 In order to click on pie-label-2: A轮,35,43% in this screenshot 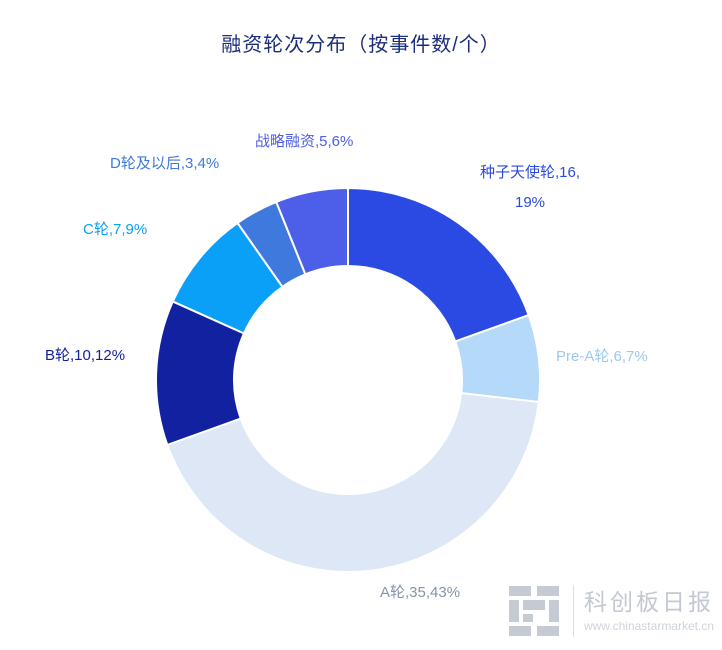, I will do `click(420, 592)`.